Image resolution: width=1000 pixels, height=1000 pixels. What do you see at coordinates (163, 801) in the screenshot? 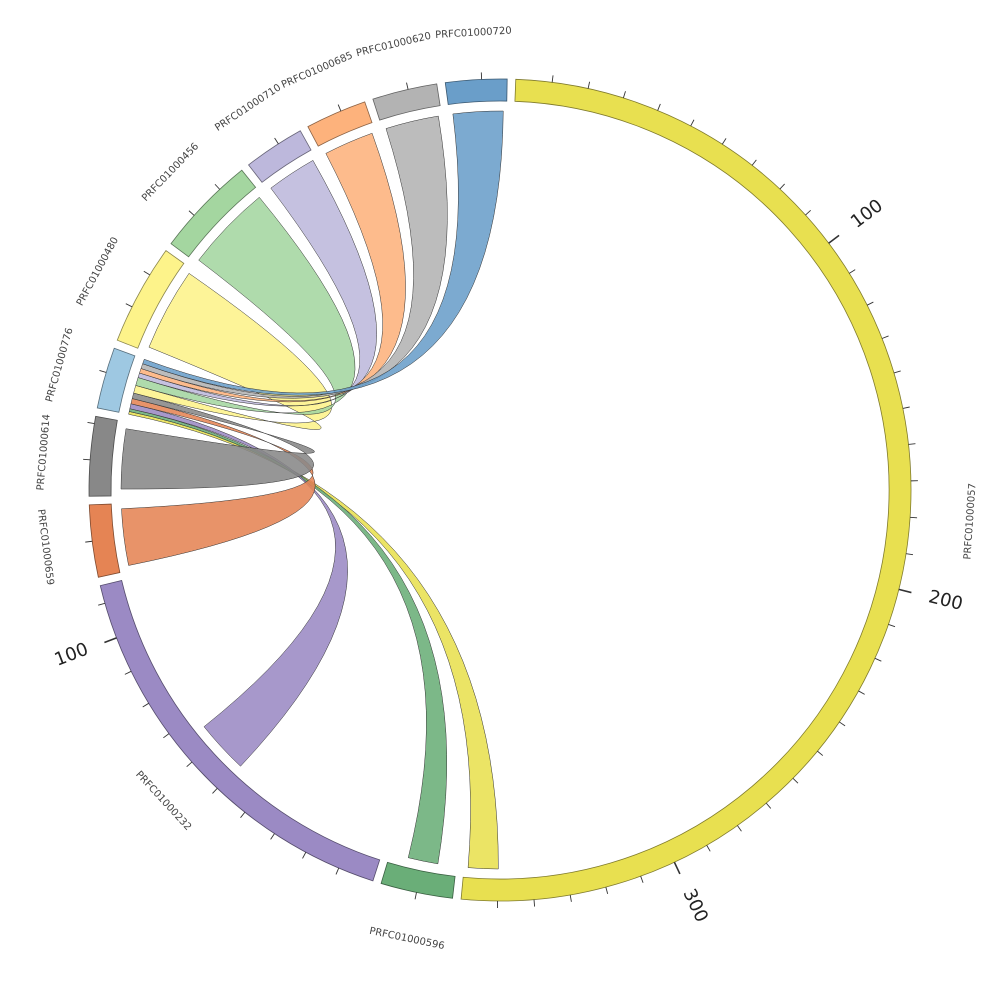
I see `segment-label-prfc01000232: PRFC01000232` at bounding box center [163, 801].